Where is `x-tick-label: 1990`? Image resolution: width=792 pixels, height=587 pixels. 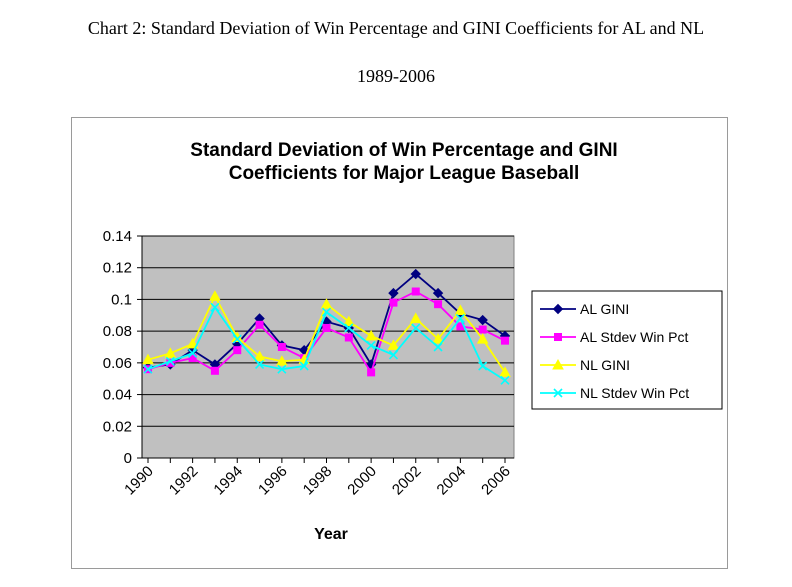 x-tick-label: 1990 is located at coordinates (139, 481).